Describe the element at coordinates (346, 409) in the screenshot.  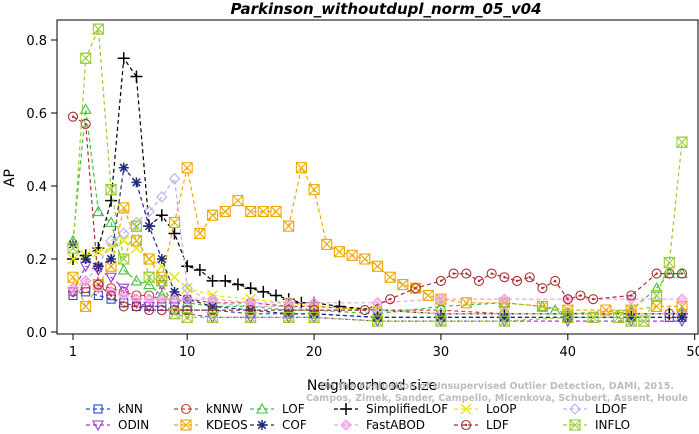
I see `legend-marker-simplifiedlof` at that location.